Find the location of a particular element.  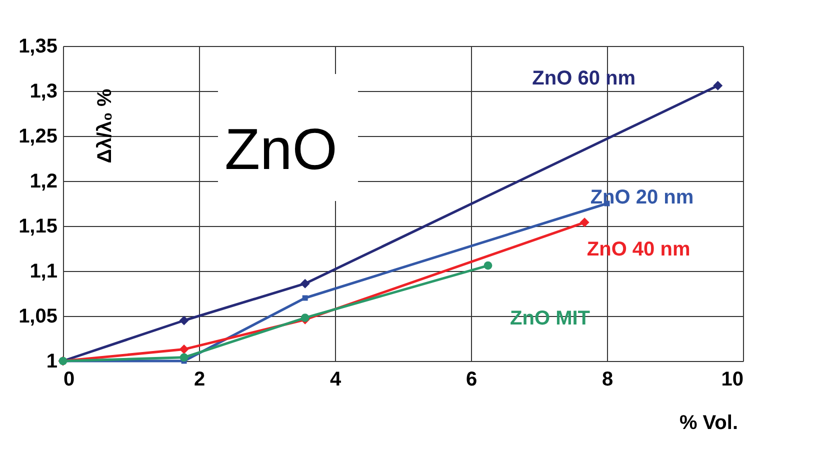

x-tick-label: 0 is located at coordinates (69, 379).